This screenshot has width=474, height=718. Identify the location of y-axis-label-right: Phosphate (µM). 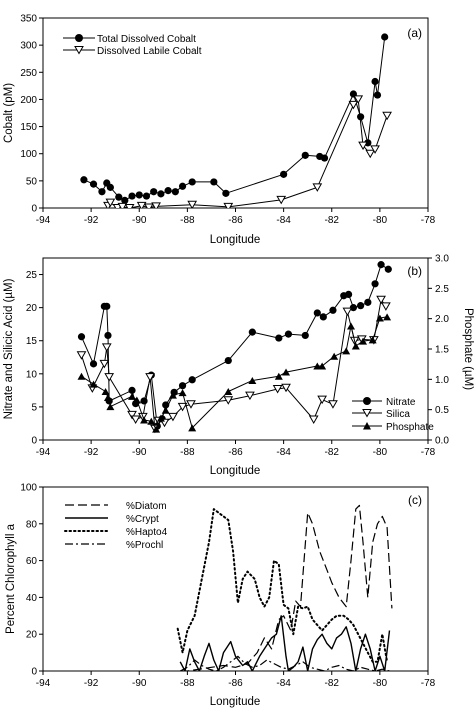
(468, 349).